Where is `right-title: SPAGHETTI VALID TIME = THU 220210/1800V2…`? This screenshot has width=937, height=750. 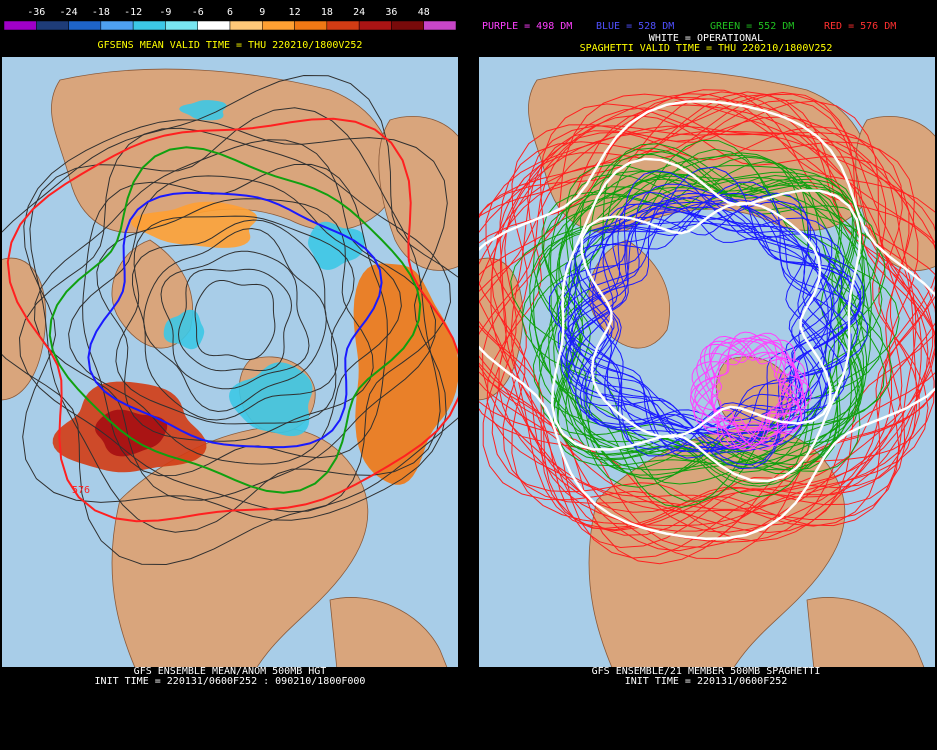 right-title: SPAGHETTI VALID TIME = THU 220210/1800V2… is located at coordinates (706, 48).